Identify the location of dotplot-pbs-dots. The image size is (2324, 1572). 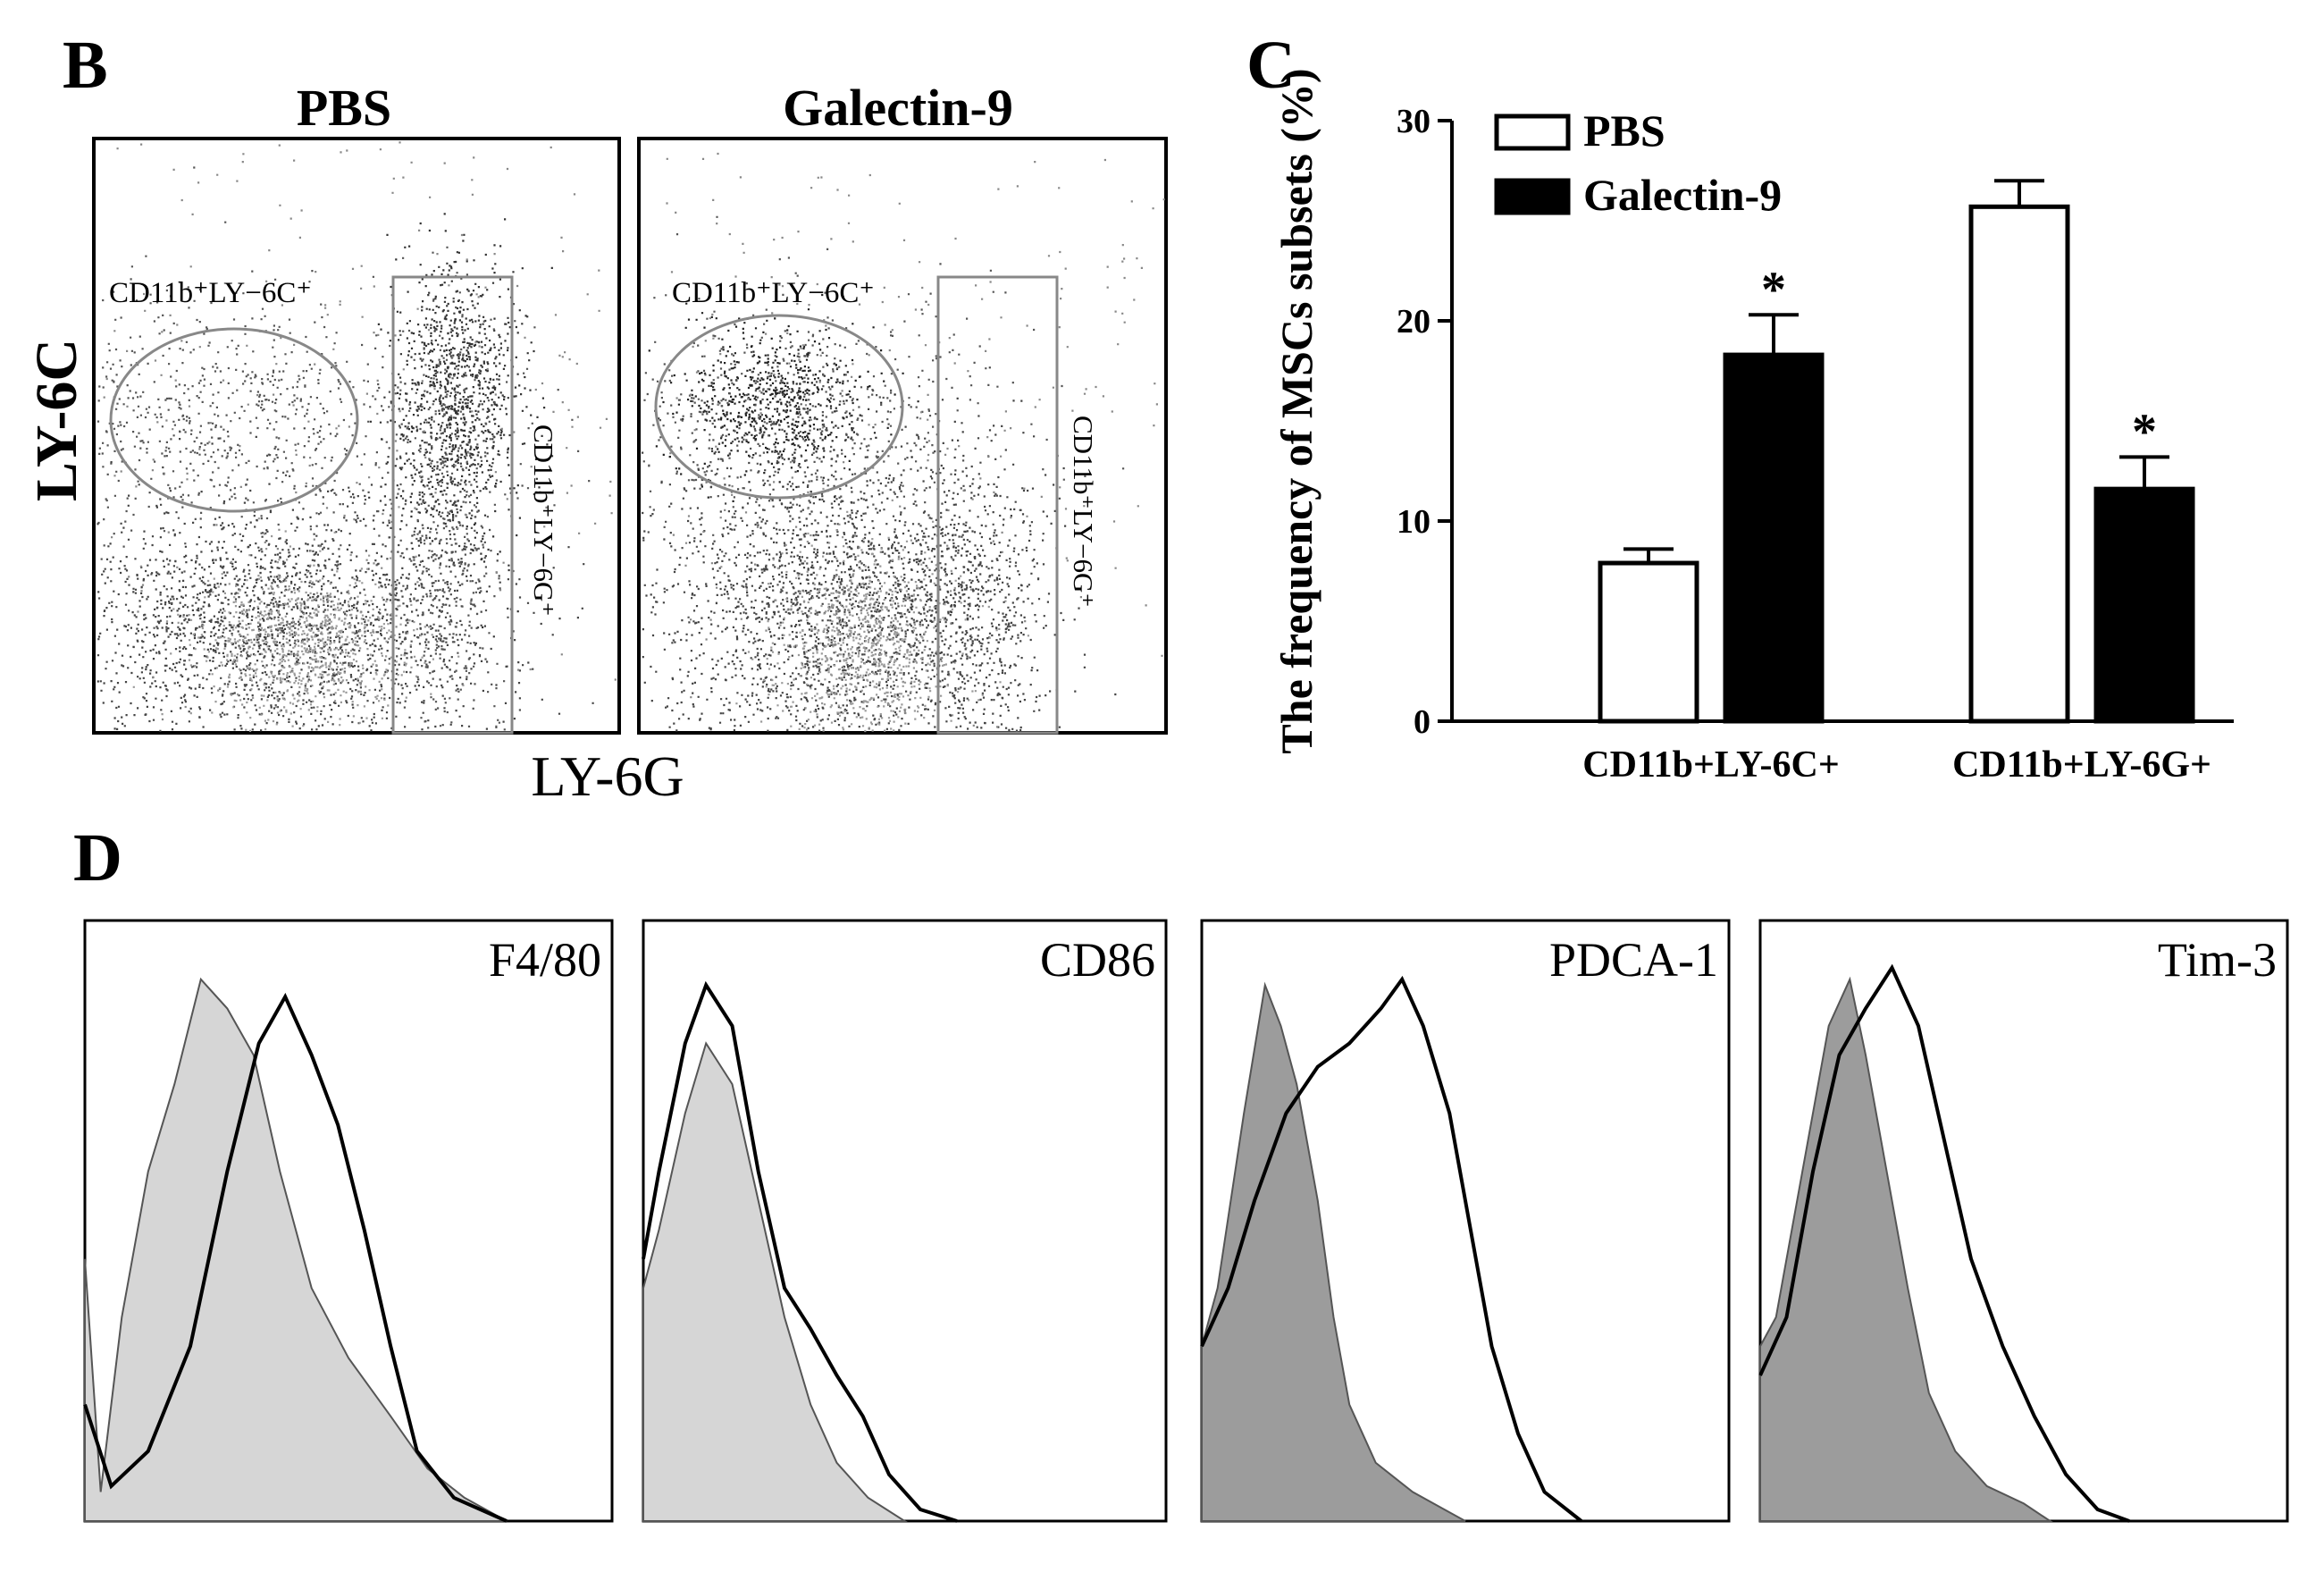
(356, 436).